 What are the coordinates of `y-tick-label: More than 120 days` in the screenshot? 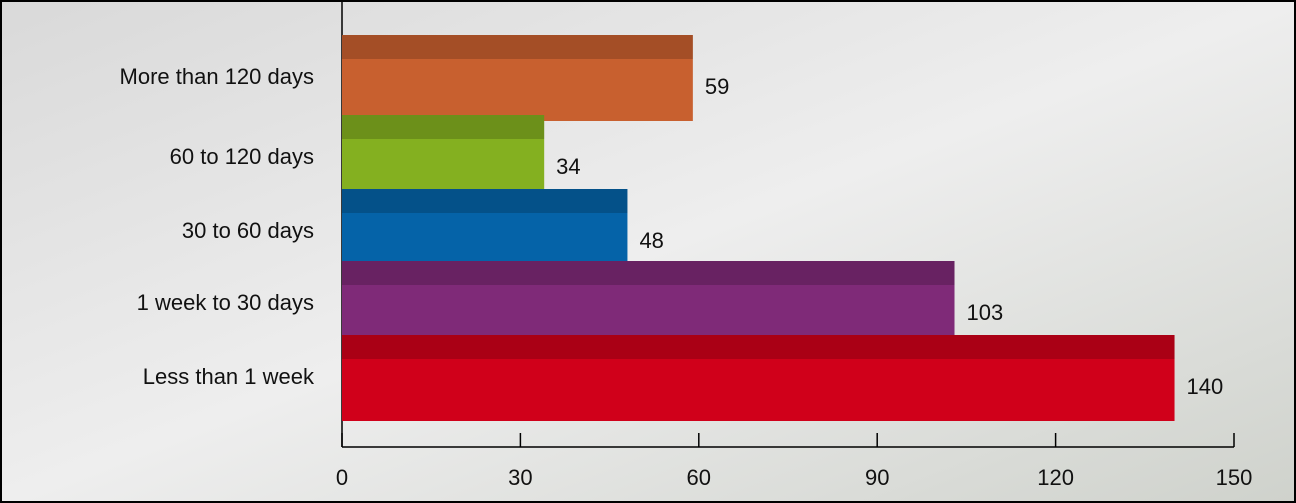 It's located at (217, 76).